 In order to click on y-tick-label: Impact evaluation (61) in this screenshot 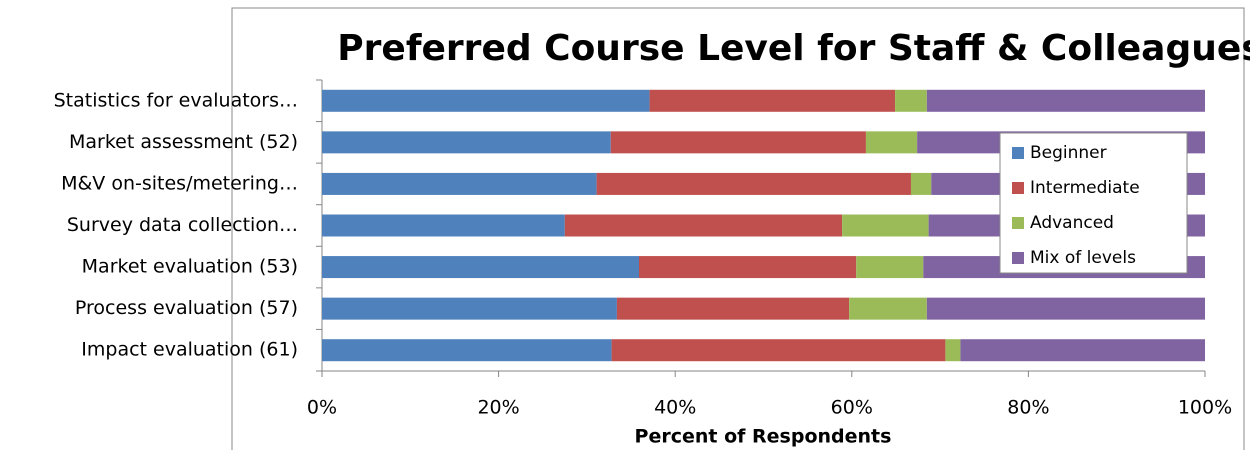, I will do `click(189, 350)`.